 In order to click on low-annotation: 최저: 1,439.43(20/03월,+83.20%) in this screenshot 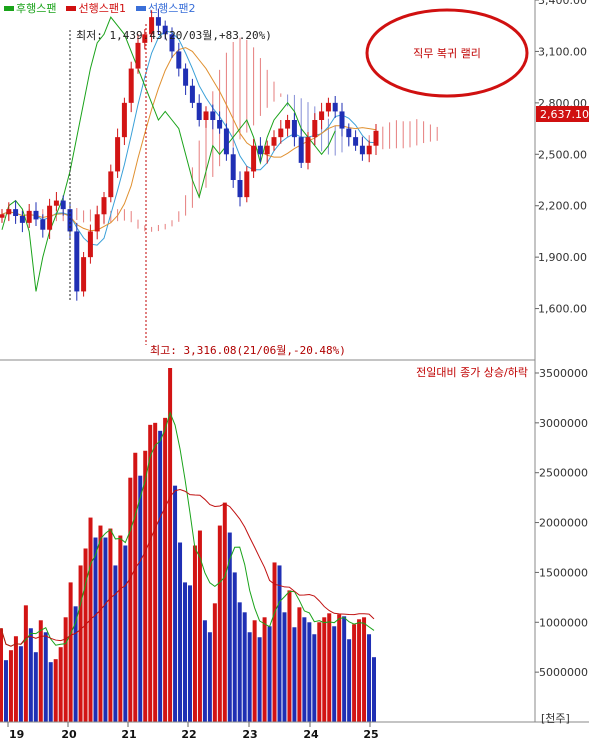, I will do `click(174, 35)`.